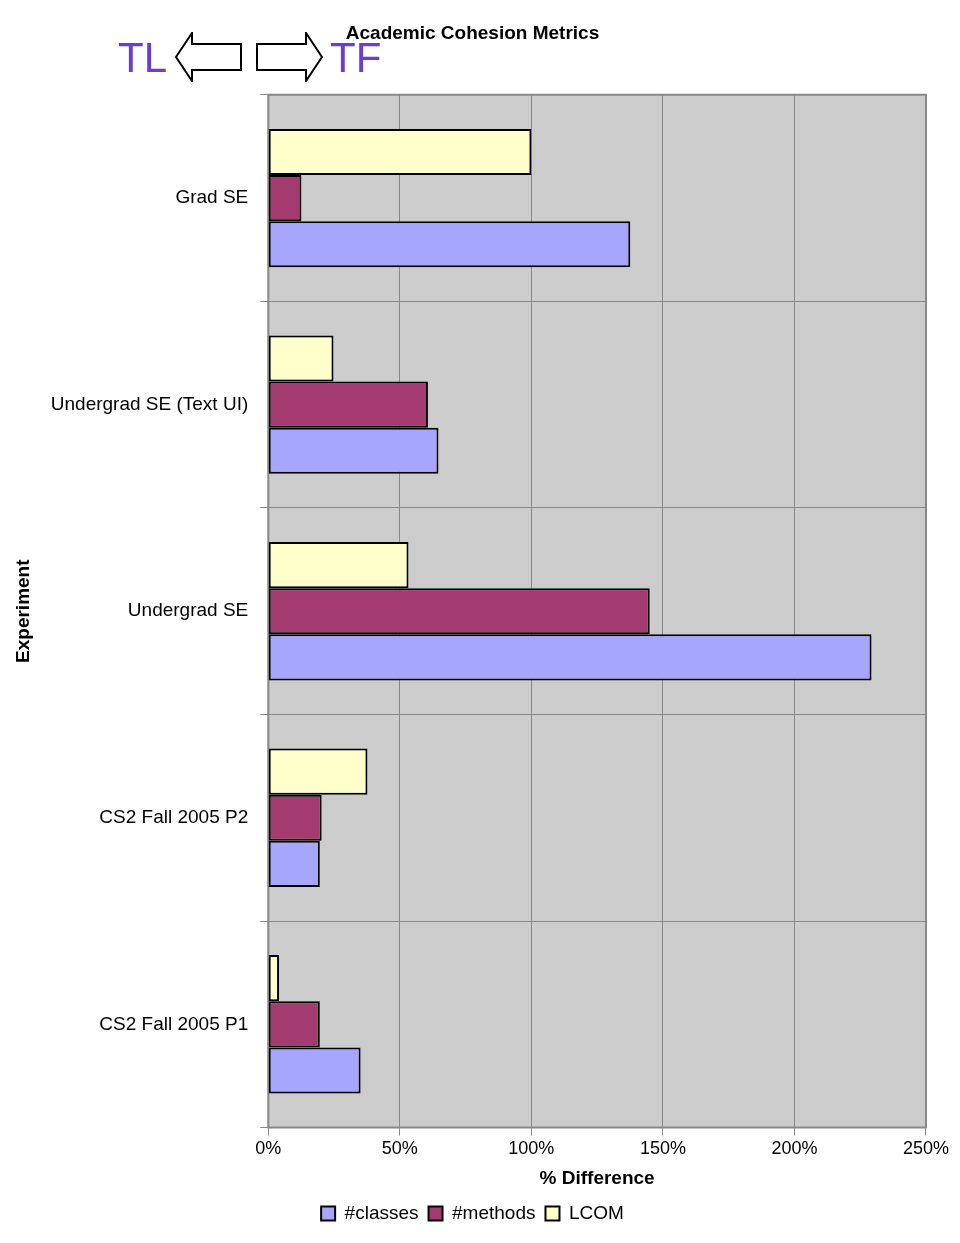 The height and width of the screenshot is (1243, 960). I want to click on text: TL, so click(143, 58).